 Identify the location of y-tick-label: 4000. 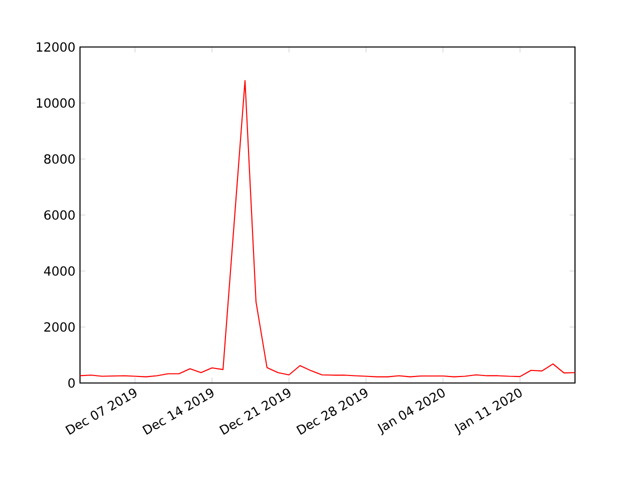
(59, 271).